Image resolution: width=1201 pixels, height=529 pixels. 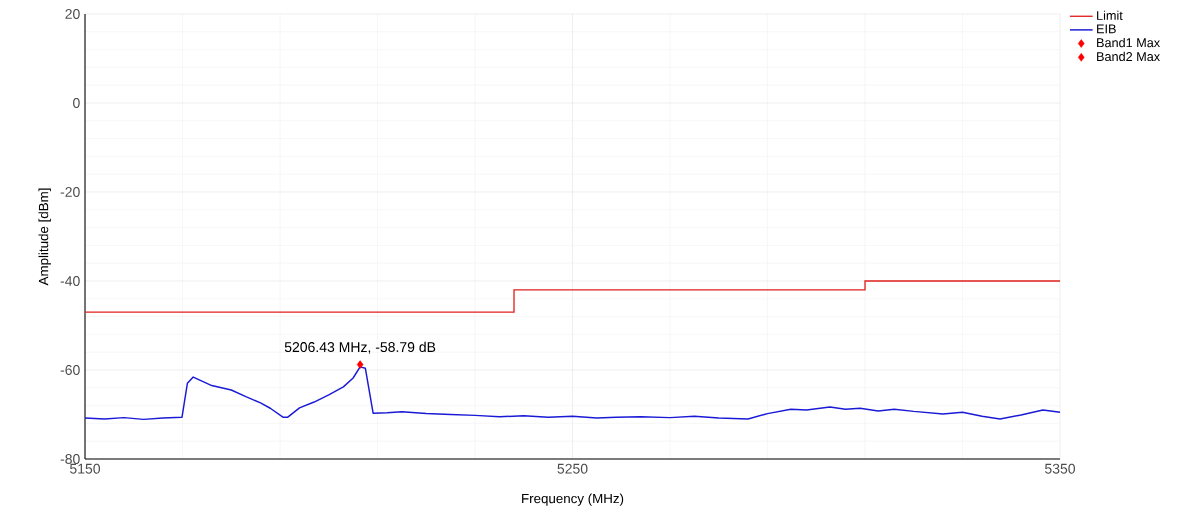 What do you see at coordinates (44, 237) in the screenshot?
I see `y-axis-title: Amplitude [dBm]` at bounding box center [44, 237].